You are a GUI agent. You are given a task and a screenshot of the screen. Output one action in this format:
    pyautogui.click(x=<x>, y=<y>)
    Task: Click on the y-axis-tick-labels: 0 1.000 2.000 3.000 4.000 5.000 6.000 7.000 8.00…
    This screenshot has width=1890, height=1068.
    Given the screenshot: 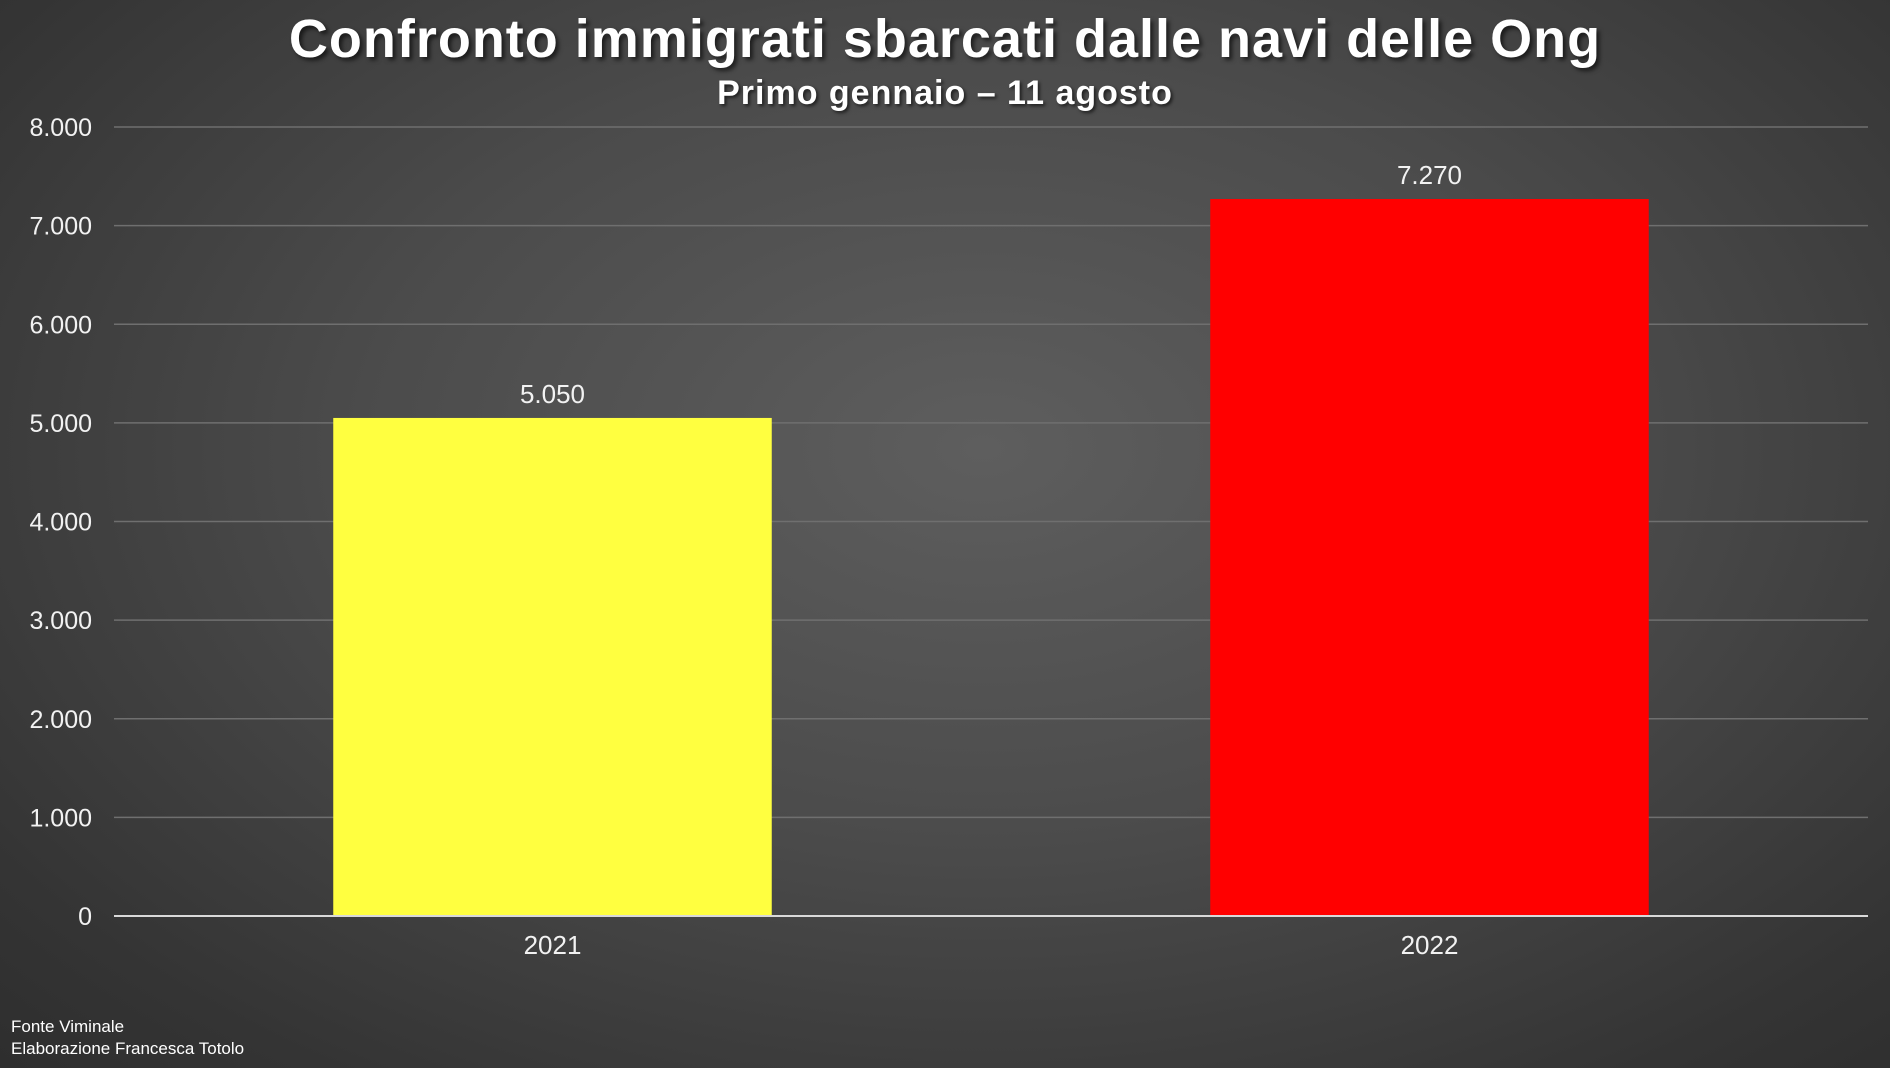 What is the action you would take?
    pyautogui.click(x=60, y=522)
    